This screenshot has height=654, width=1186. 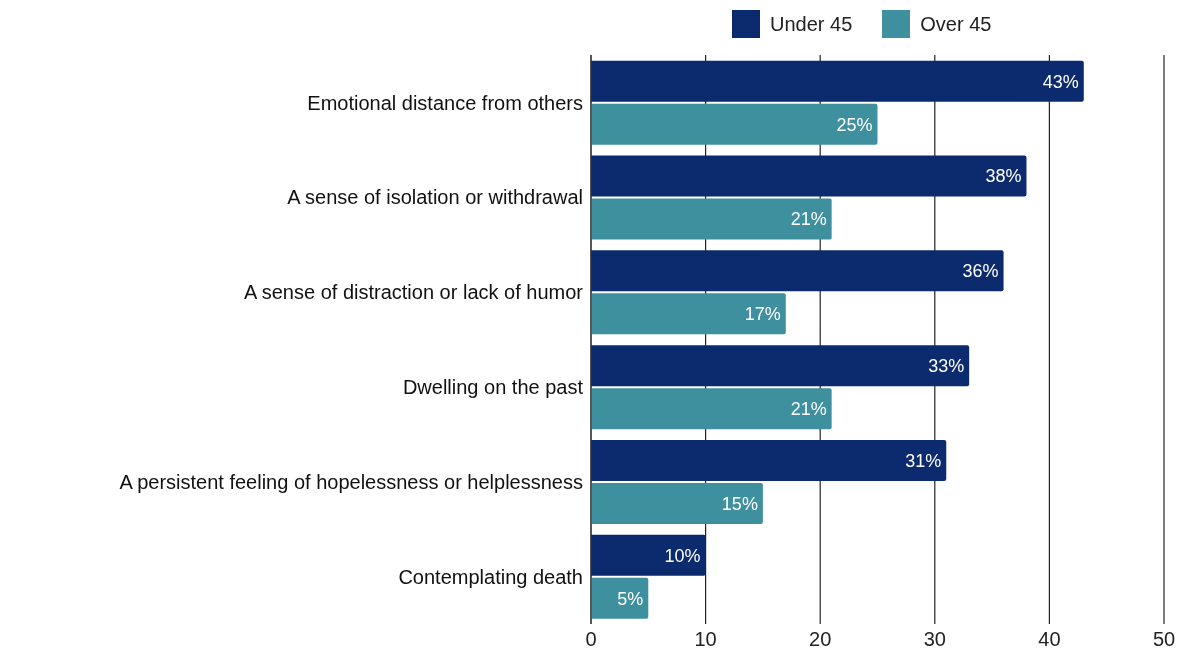 What do you see at coordinates (820, 639) in the screenshot?
I see `x-tick-label: 20` at bounding box center [820, 639].